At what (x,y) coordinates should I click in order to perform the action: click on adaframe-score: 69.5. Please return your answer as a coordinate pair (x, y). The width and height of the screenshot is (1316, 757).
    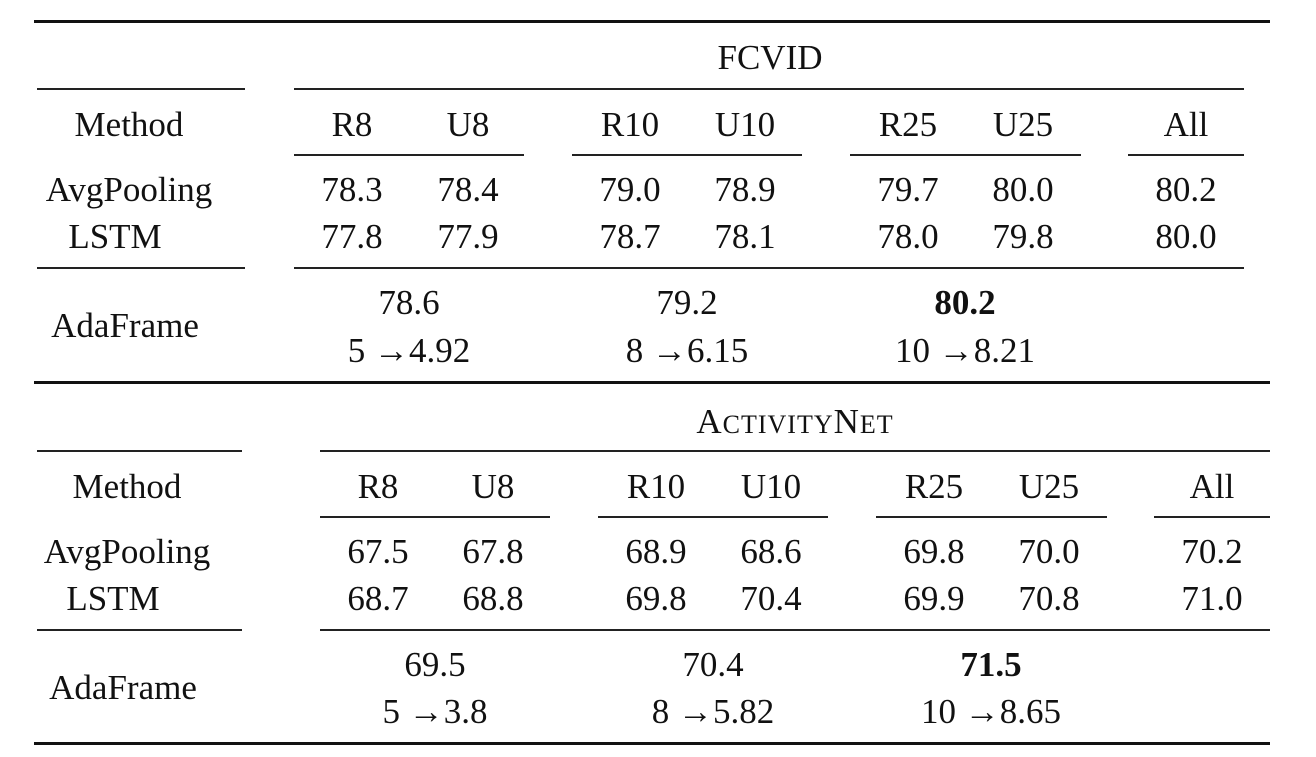
    Looking at the image, I should click on (435, 664).